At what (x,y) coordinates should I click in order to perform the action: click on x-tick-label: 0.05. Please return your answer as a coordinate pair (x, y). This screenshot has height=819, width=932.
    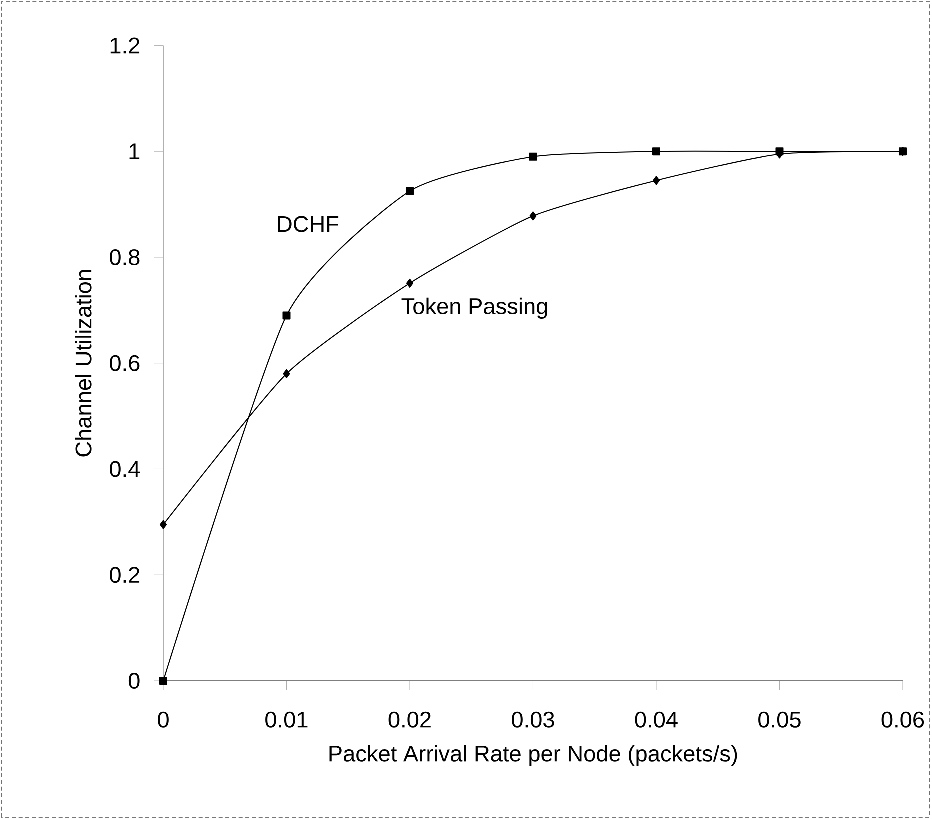
    Looking at the image, I should click on (779, 720).